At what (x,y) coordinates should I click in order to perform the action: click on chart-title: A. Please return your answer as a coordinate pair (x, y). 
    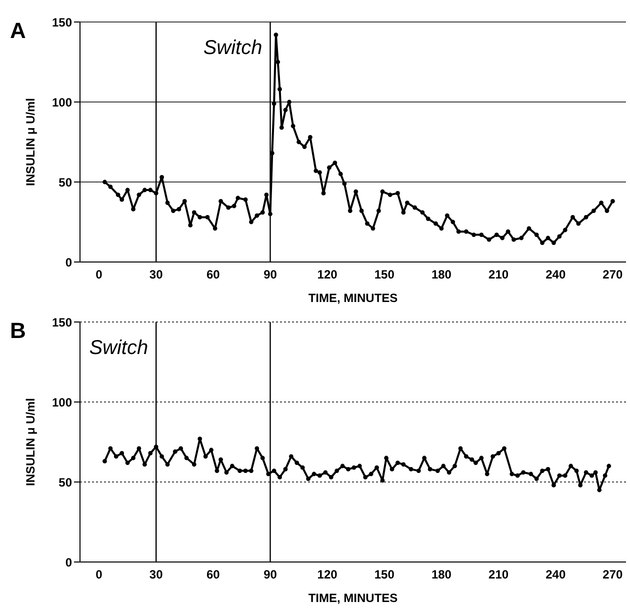
    Looking at the image, I should click on (18, 31).